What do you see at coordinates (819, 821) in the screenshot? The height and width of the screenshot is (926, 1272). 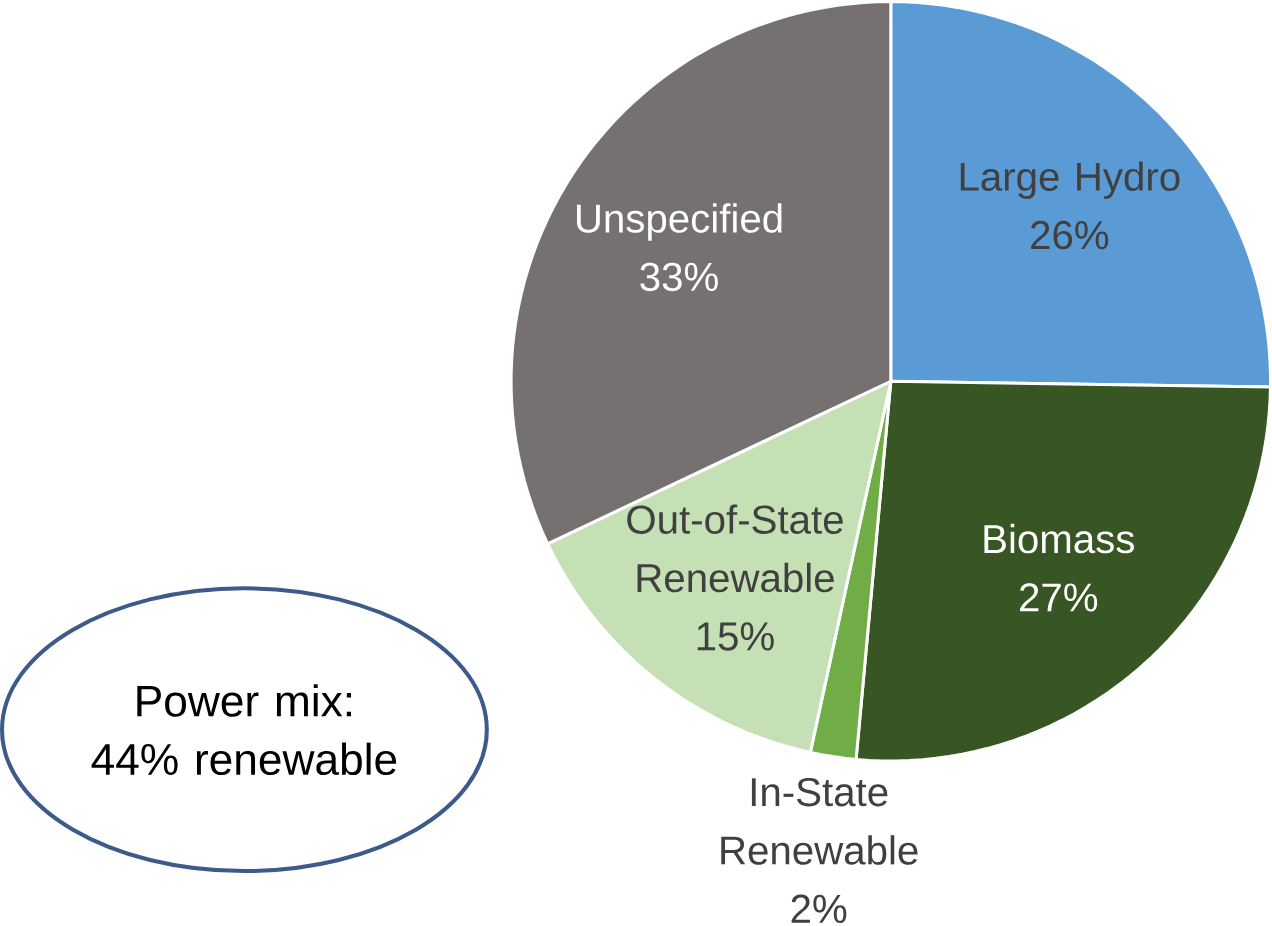 I see `slice-label: In-State Renewable` at bounding box center [819, 821].